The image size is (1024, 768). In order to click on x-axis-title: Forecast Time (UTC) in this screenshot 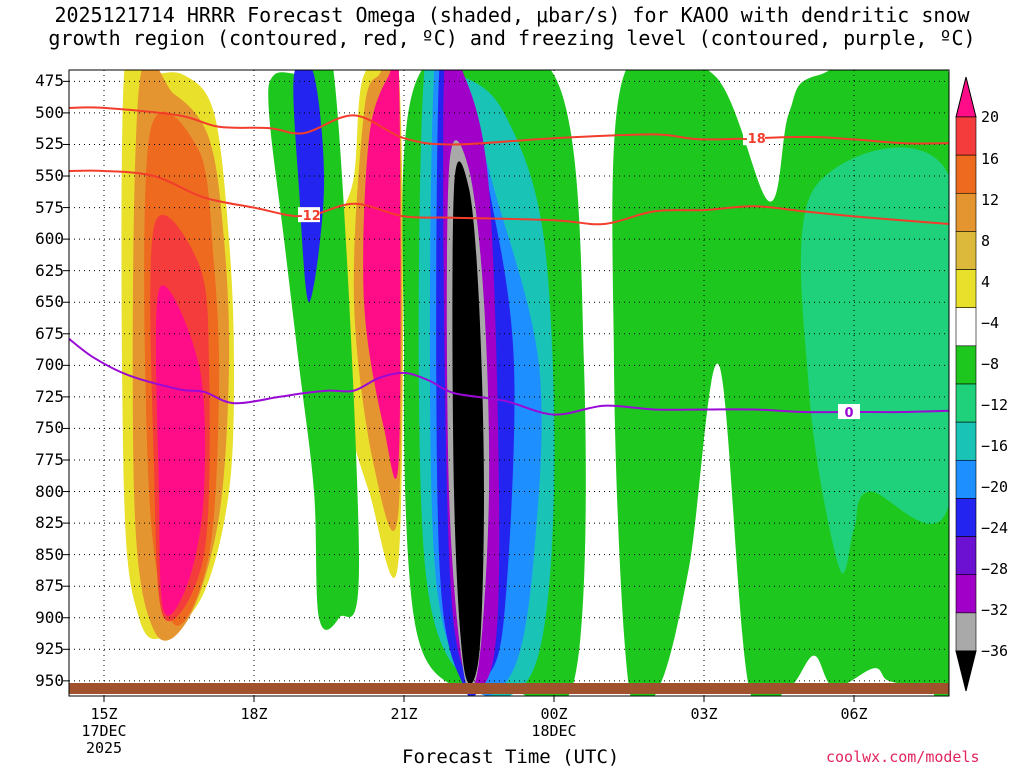, I will do `click(511, 757)`.